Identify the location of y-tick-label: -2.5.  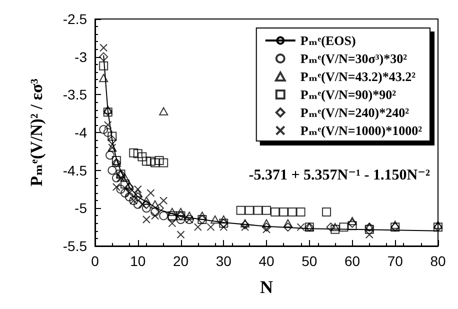
(75, 19).